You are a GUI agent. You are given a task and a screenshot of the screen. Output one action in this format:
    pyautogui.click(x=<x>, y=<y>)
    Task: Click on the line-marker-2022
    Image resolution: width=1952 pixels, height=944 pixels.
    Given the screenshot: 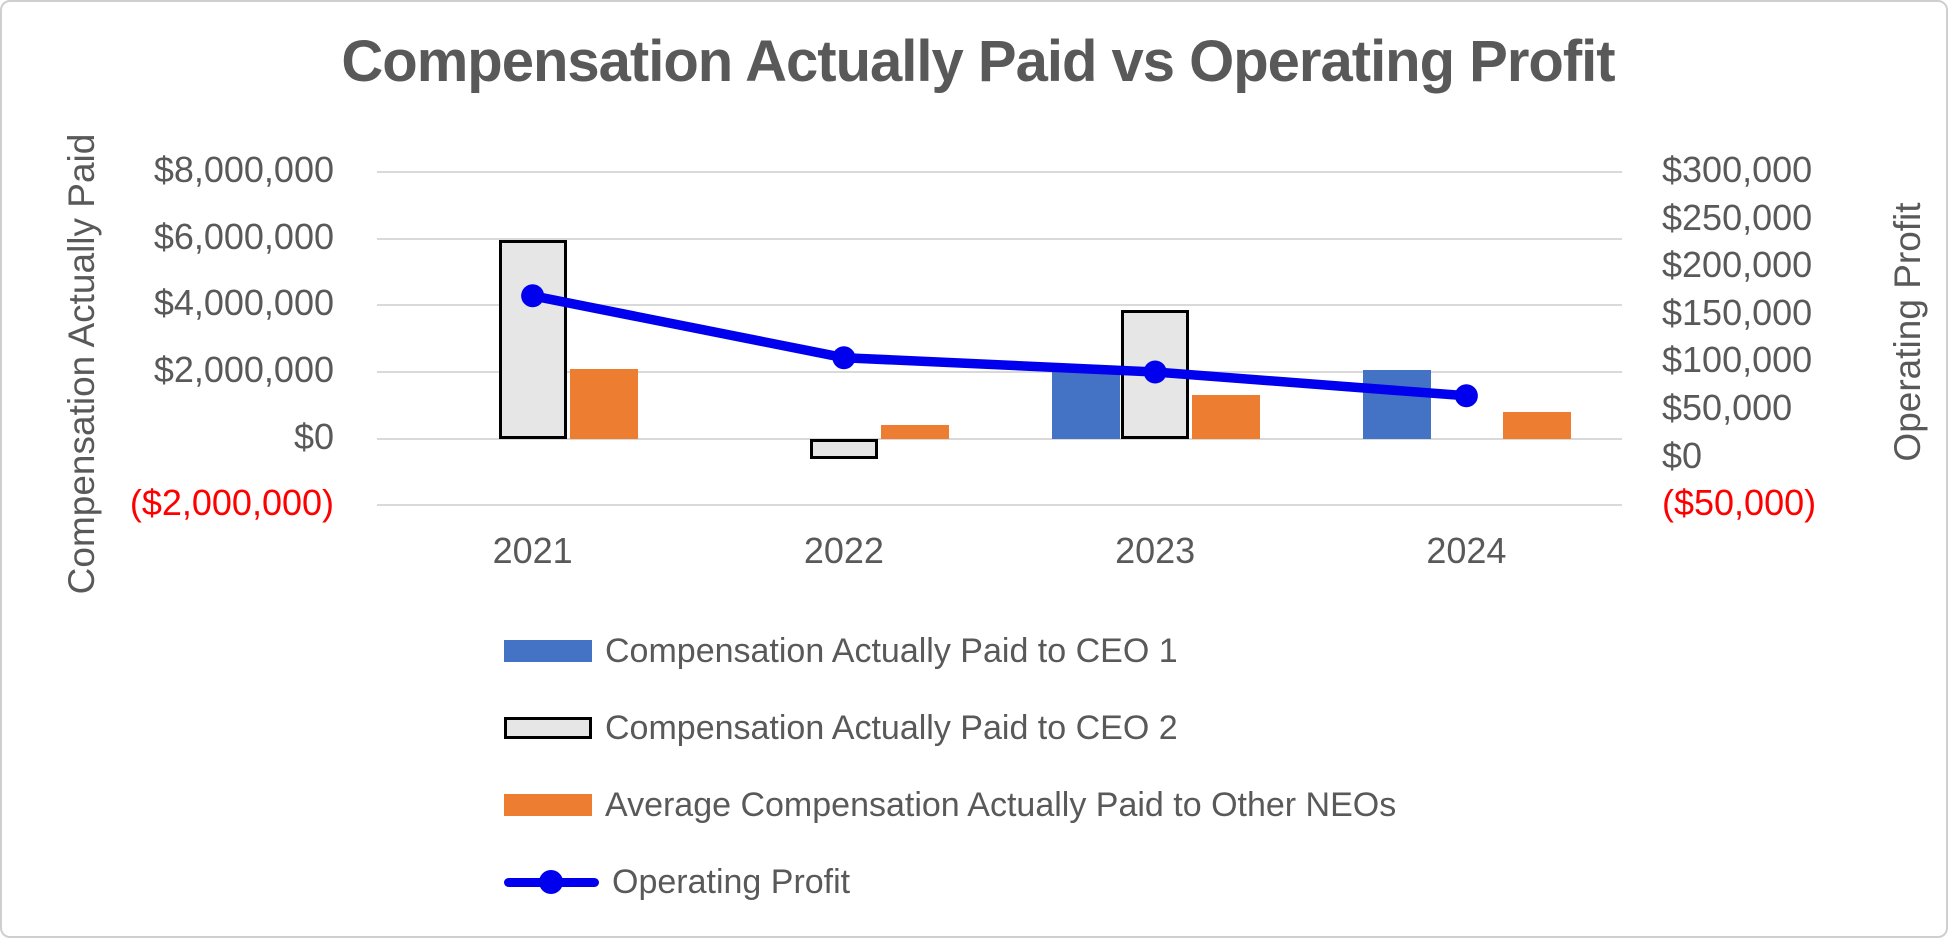 What is the action you would take?
    pyautogui.click(x=844, y=358)
    